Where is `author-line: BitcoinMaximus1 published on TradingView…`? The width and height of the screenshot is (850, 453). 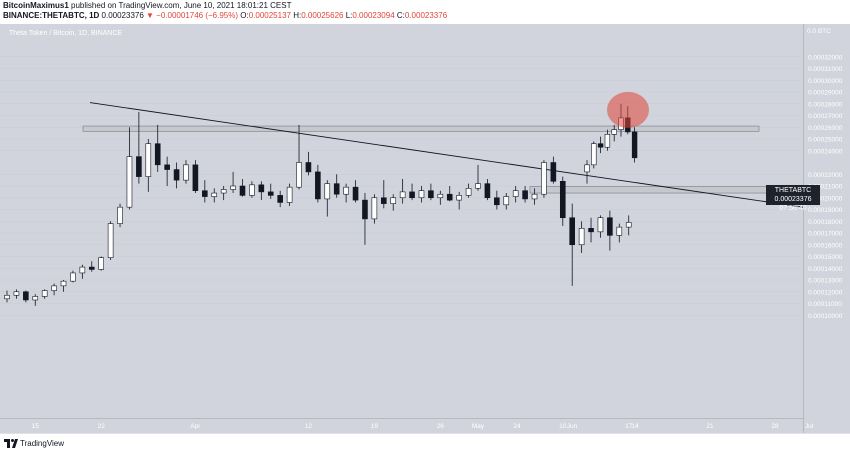 author-line: BitcoinMaximus1 published on TradingView… is located at coordinates (147, 5).